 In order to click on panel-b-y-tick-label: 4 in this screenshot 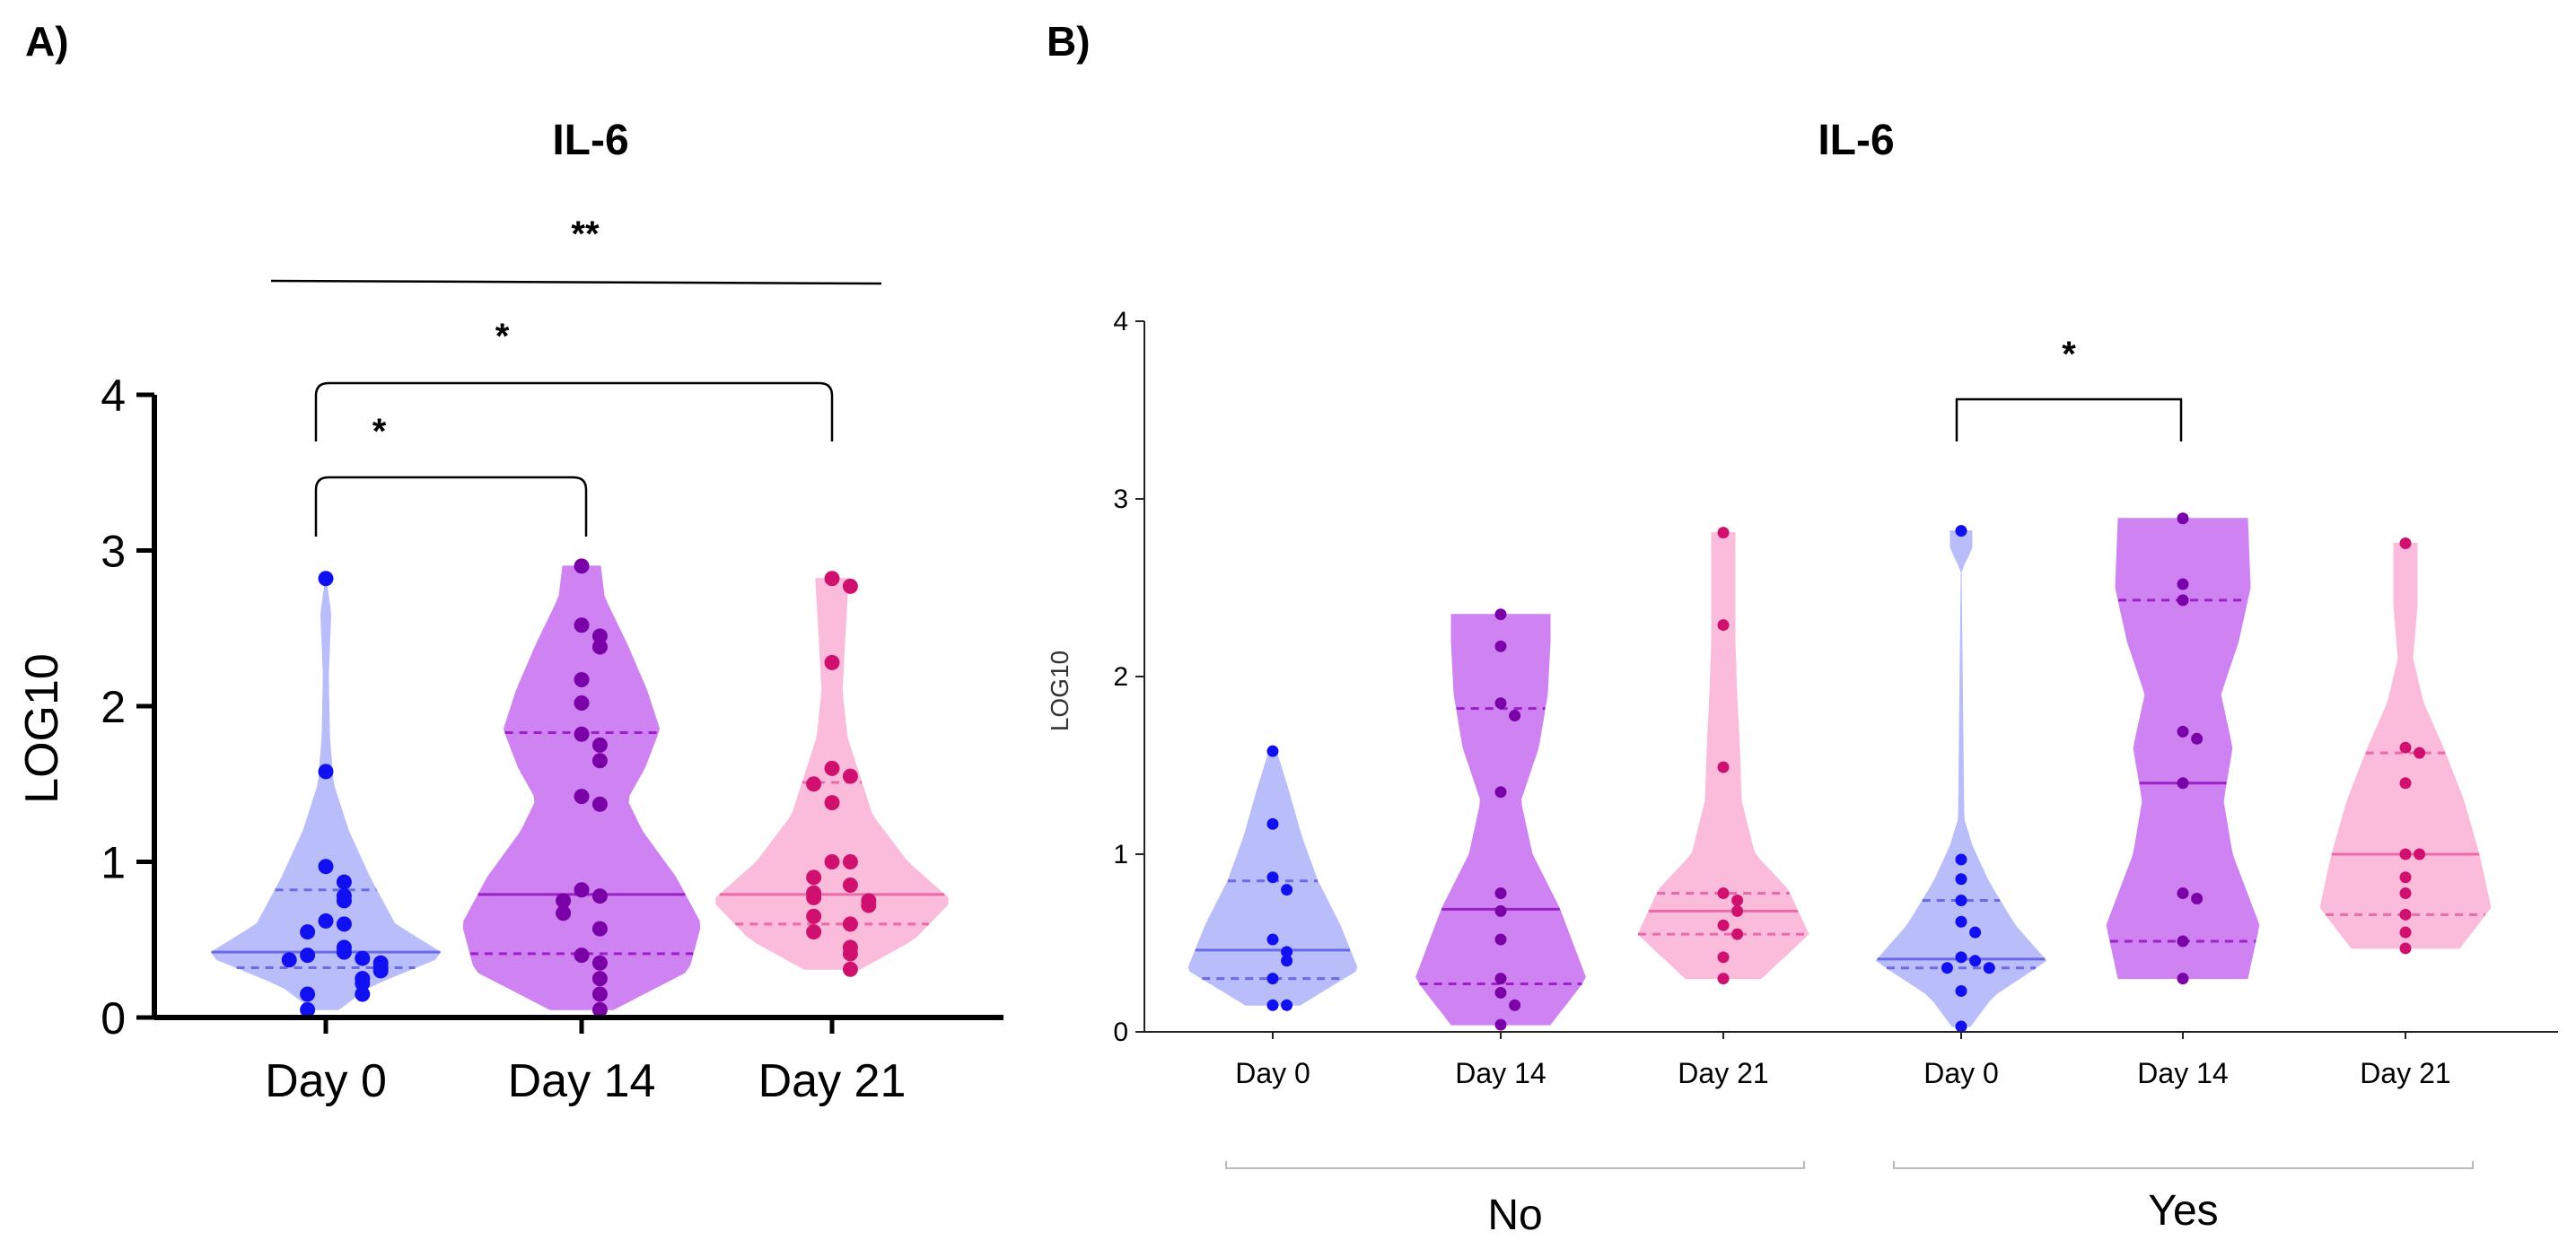, I will do `click(1120, 321)`.